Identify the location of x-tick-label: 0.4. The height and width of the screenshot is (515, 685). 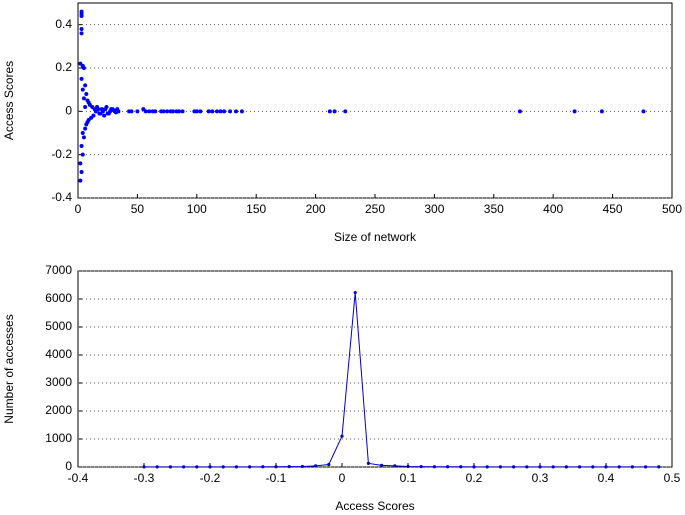
(606, 478).